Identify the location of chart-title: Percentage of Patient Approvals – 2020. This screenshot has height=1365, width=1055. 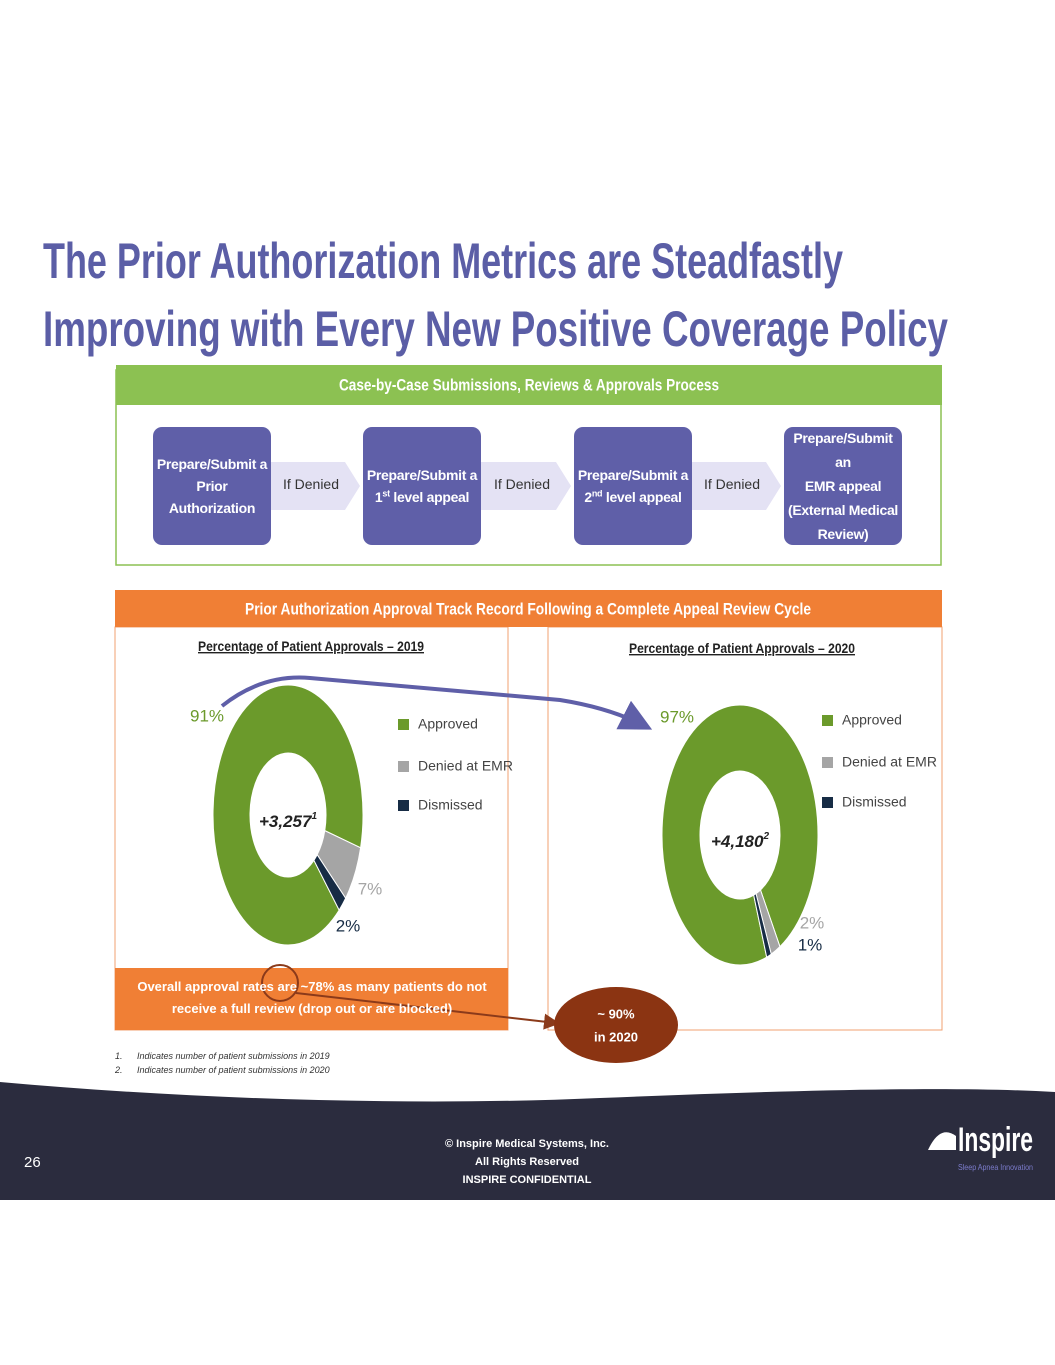
(742, 648).